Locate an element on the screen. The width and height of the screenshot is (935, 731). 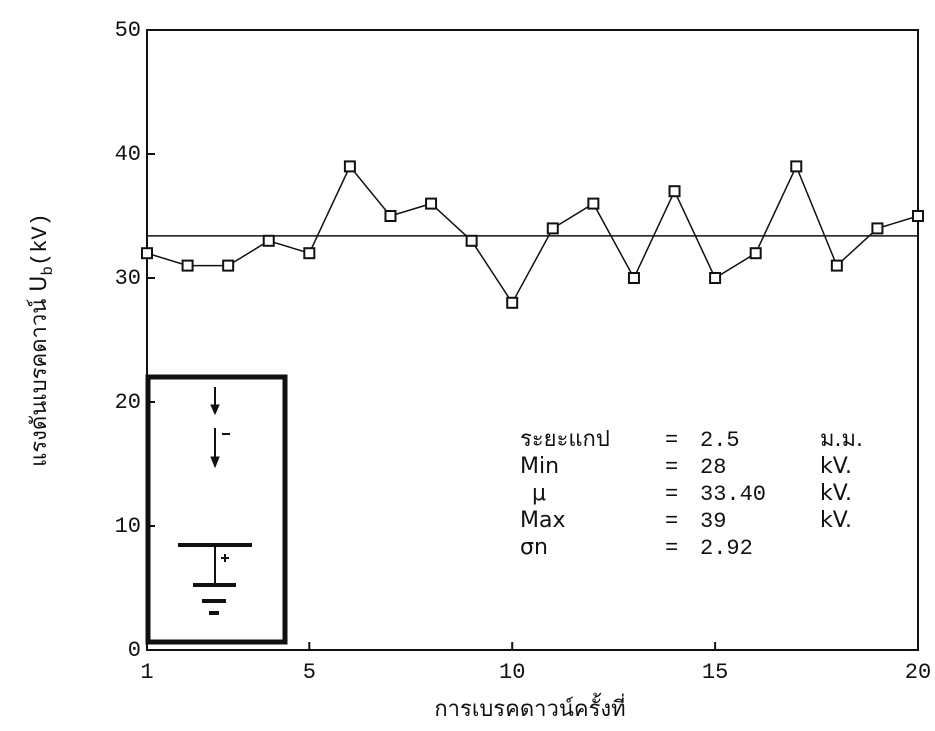
y-axis-label-text: แรงดันเบรคดาวน์ U is located at coordinates (39, 371).